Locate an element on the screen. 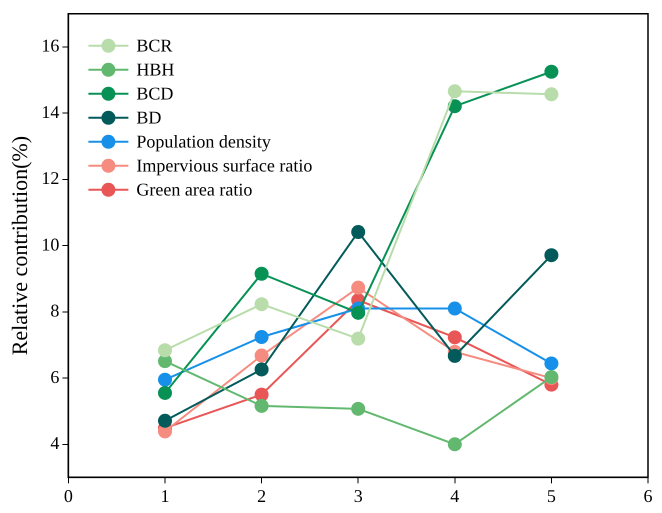 This screenshot has height=513, width=662. y-tick-label: 12 is located at coordinates (50, 178).